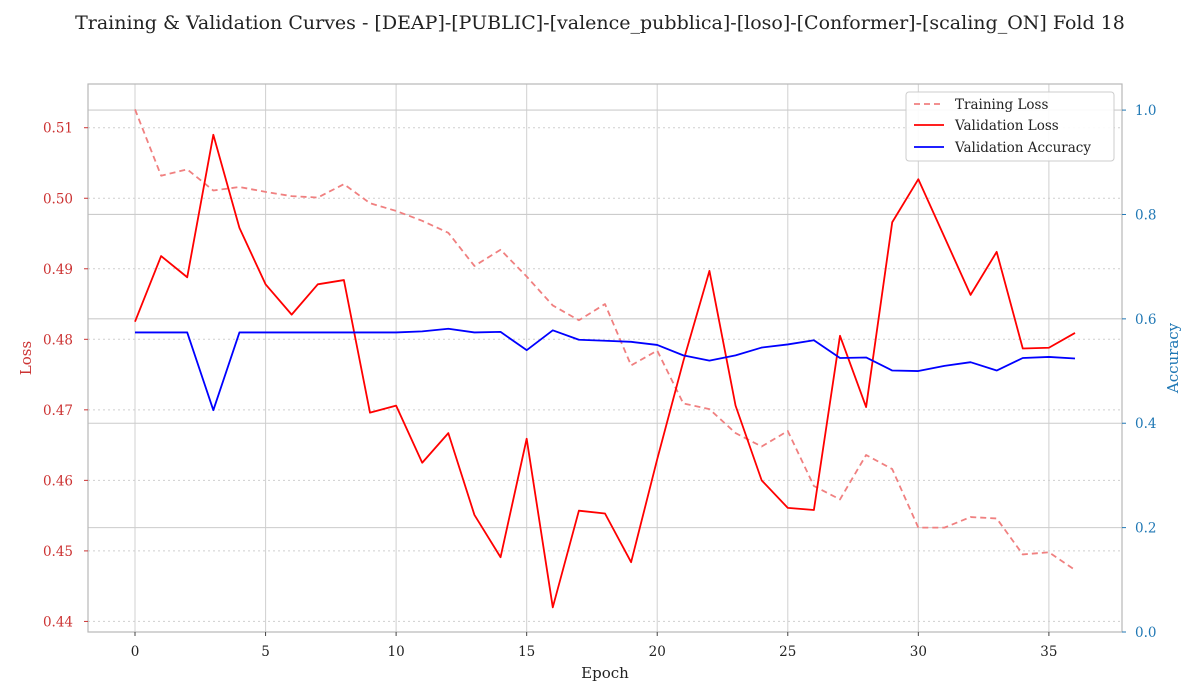 The image size is (1200, 700). What do you see at coordinates (1145, 529) in the screenshot?
I see `right-tick-label: 0.2` at bounding box center [1145, 529].